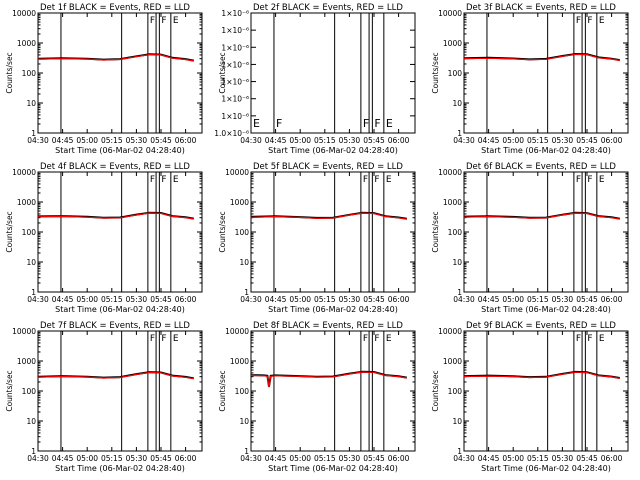 The width and height of the screenshot is (640, 480). What do you see at coordinates (541, 167) in the screenshot?
I see `panel-title: Det 6f BLACK = Events, RED = LLD` at bounding box center [541, 167].